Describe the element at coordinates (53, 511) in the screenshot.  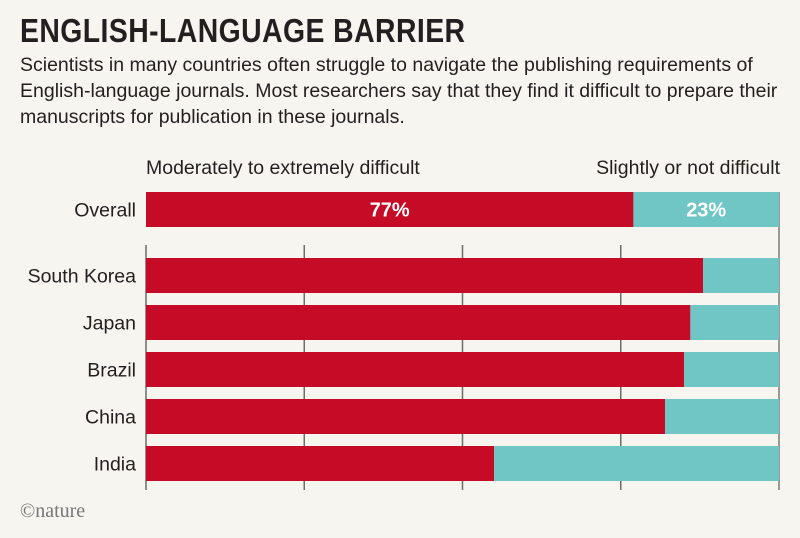
I see `nature-credit: ©nature` at that location.